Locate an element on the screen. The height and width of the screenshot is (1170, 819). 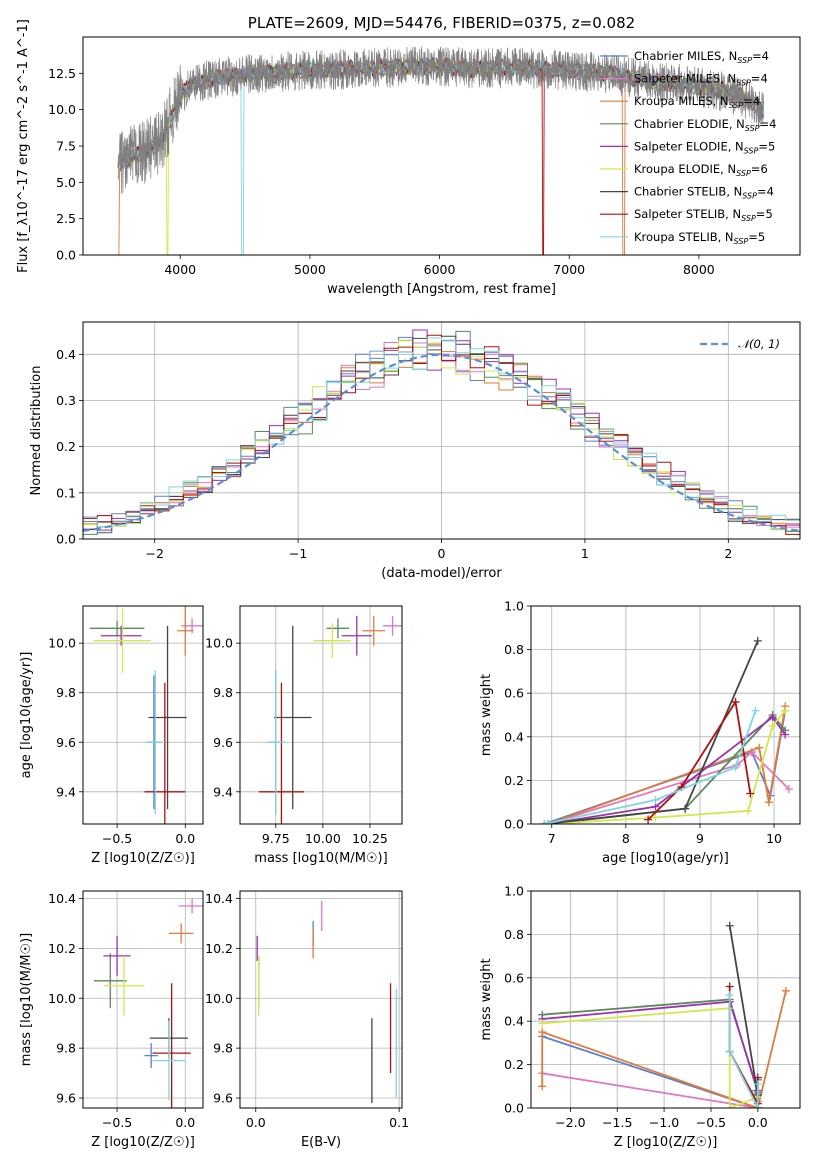
x-axis-label: E(B-V) is located at coordinates (321, 1142).